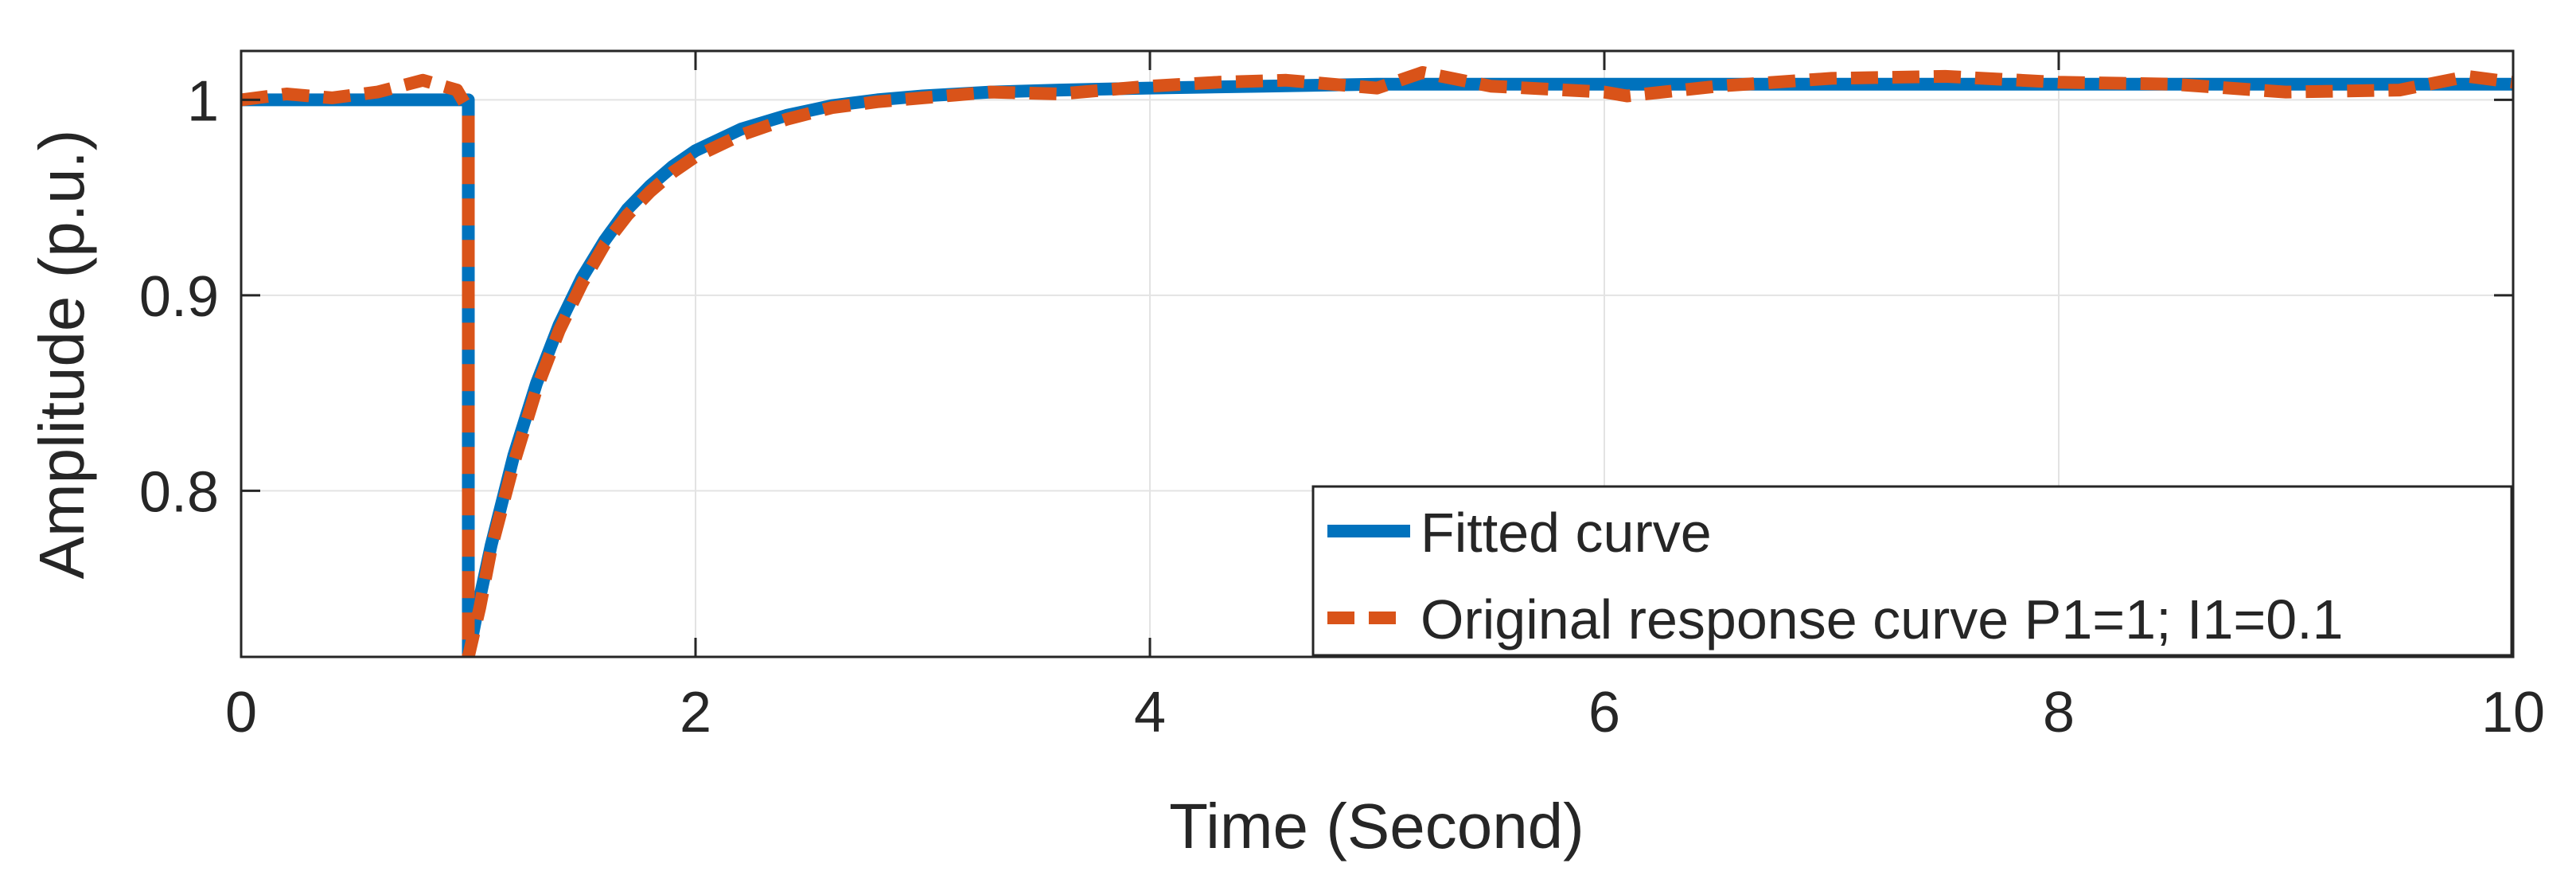 This screenshot has height=887, width=2576. I want to click on y-tick-label: 0.8, so click(179, 492).